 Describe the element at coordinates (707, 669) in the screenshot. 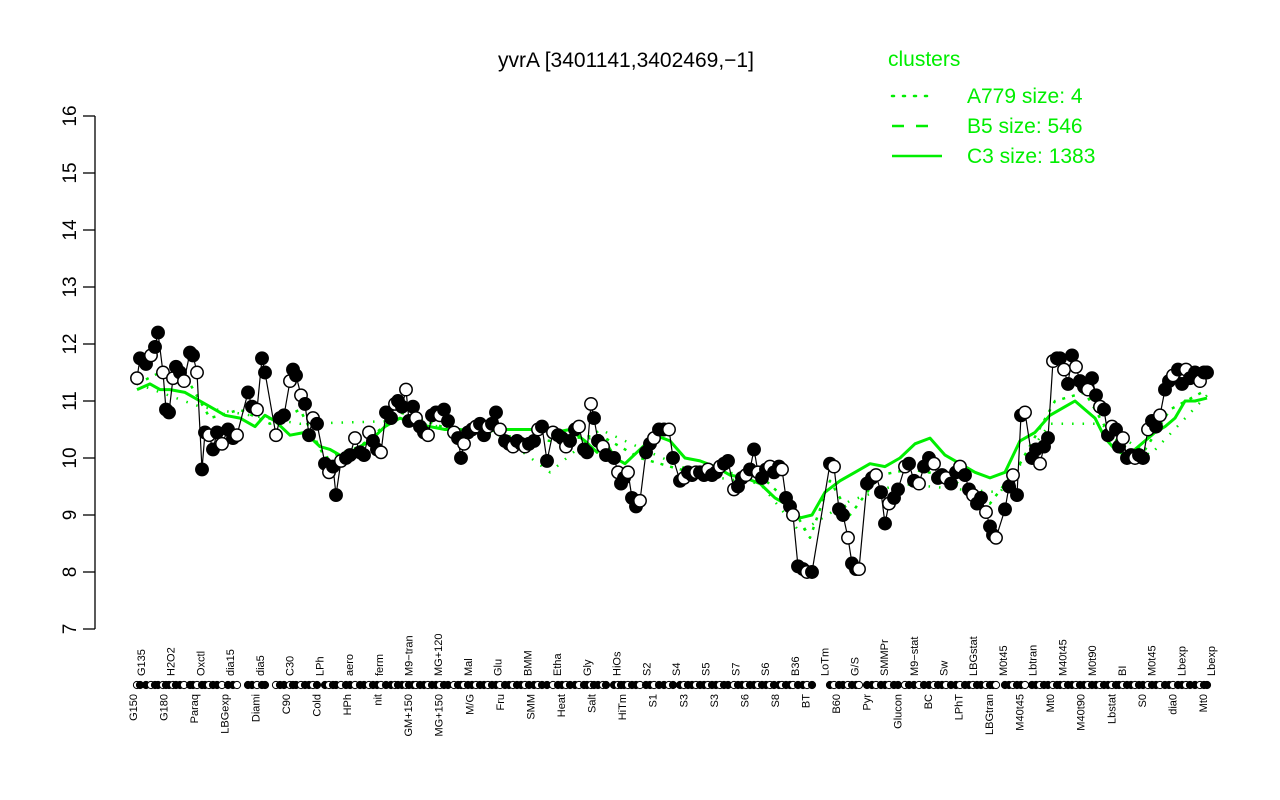

I see `x-tick-label: S5` at that location.